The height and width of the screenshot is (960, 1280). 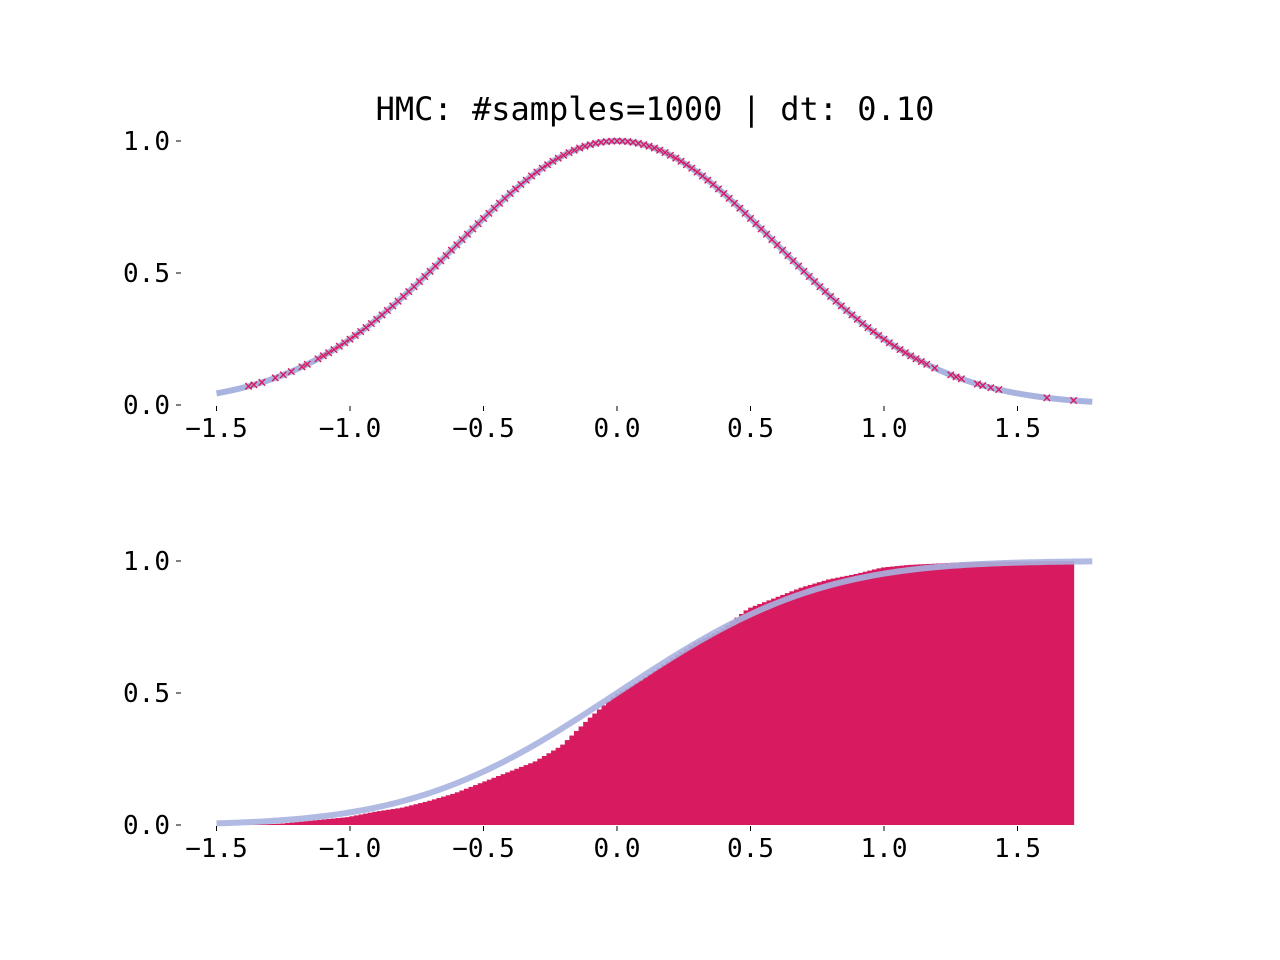 I want to click on top-y-tick-label: 0.0, so click(x=146, y=406).